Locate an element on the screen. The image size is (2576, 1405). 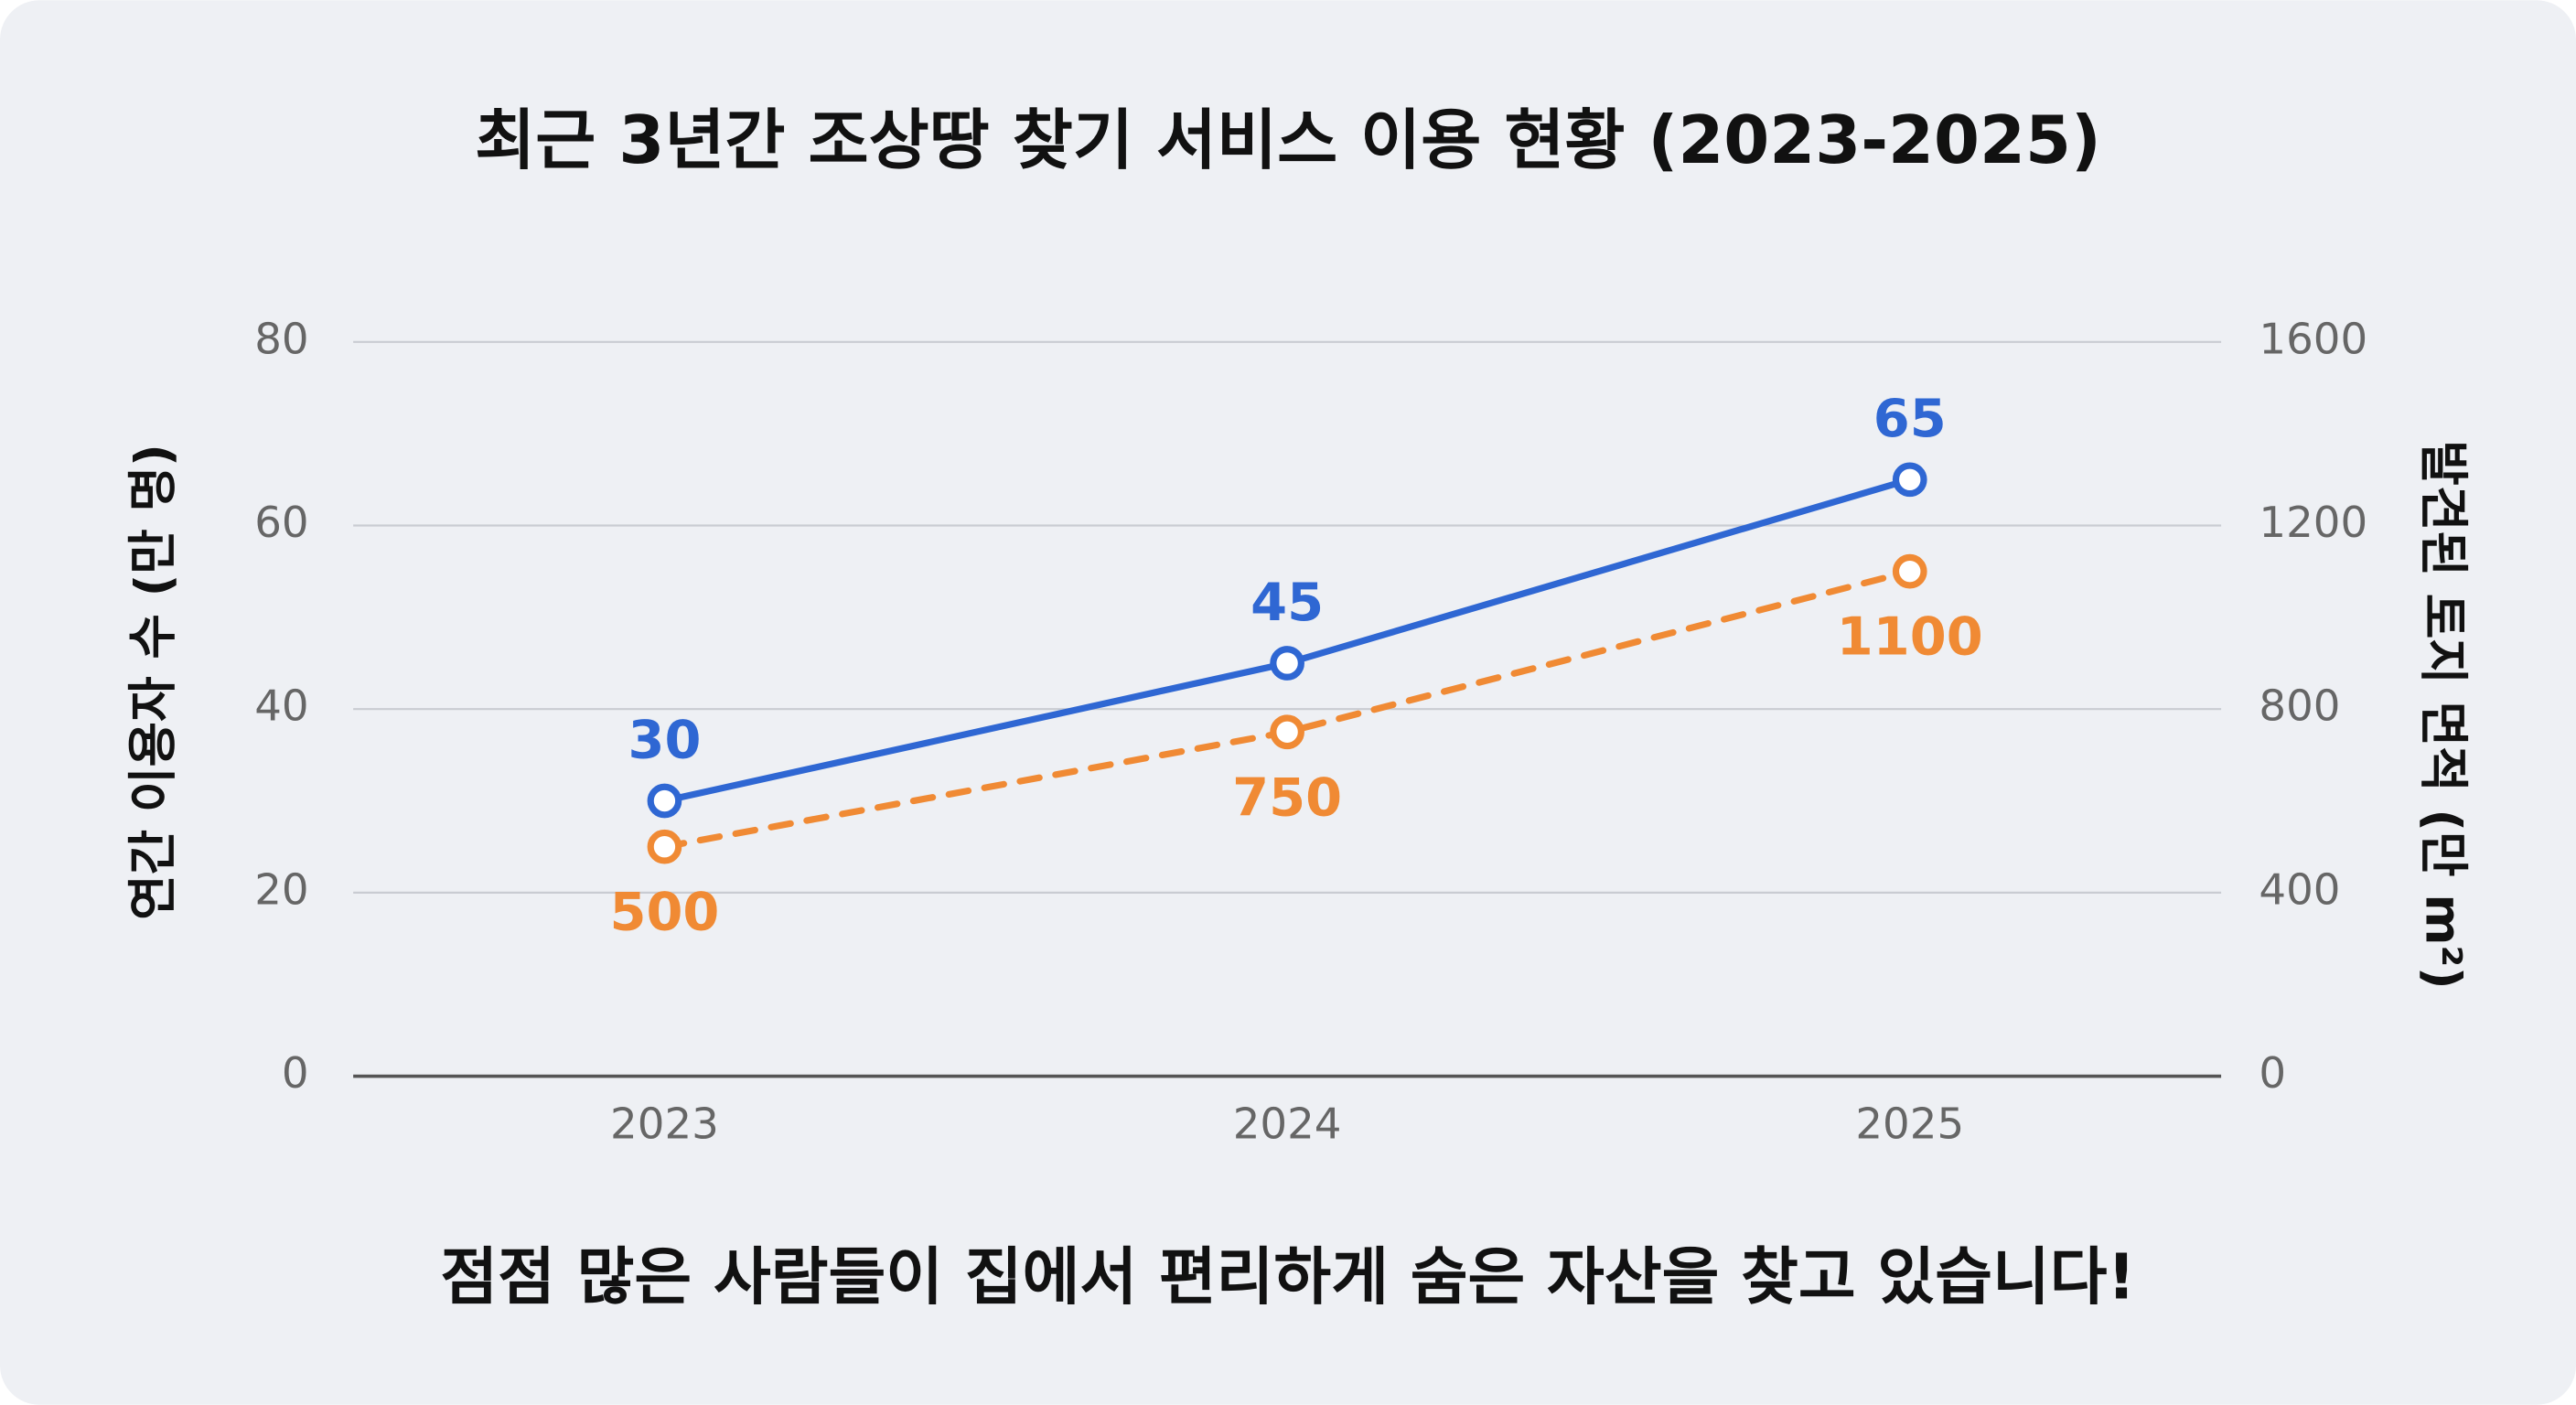
y-tick-label: 80 is located at coordinates (281, 340).